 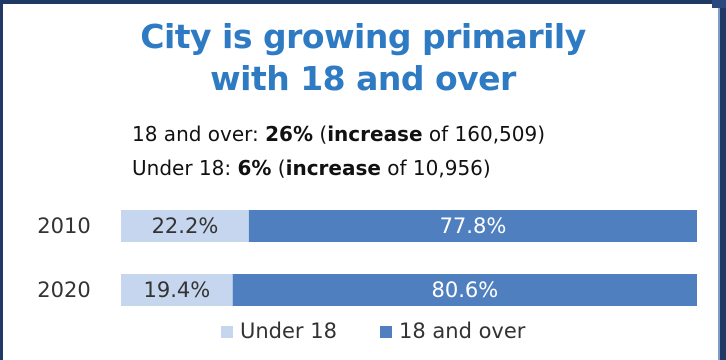 I want to click on data-label-2020-series-1: 19.4%, so click(x=177, y=290).